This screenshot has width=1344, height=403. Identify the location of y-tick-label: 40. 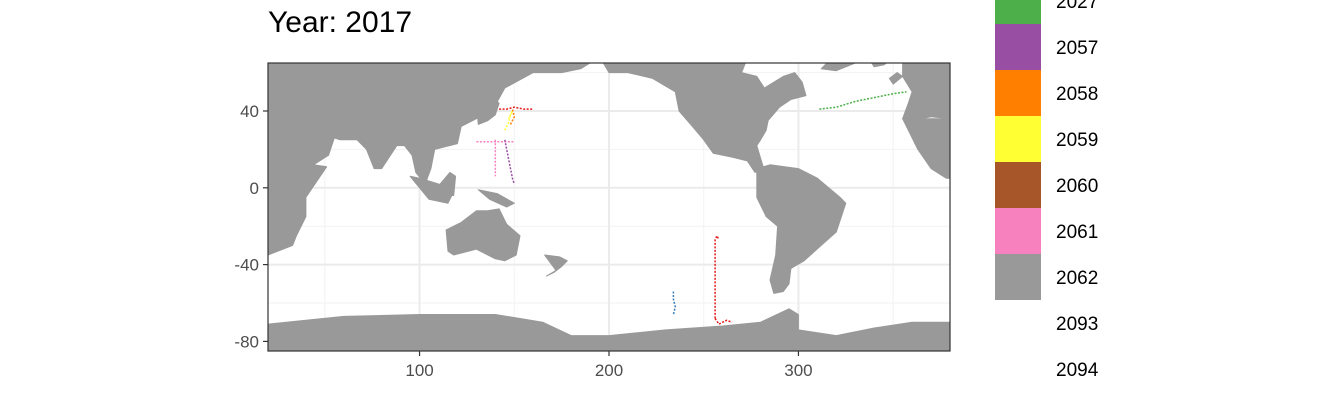
(249, 111).